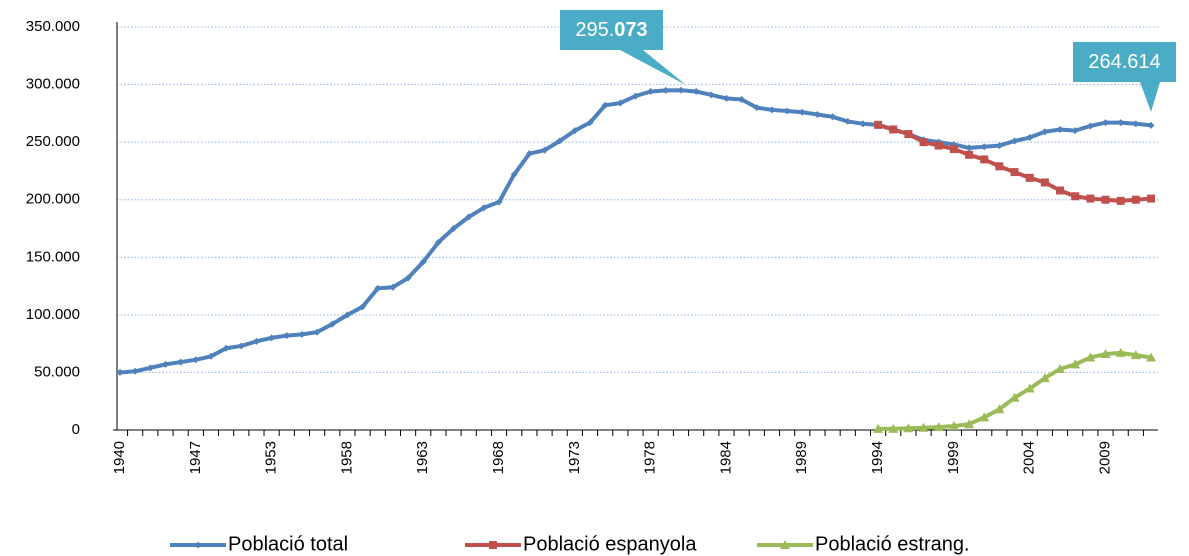  Describe the element at coordinates (1124, 62) in the screenshot. I see `callout-label: 264.614` at that location.